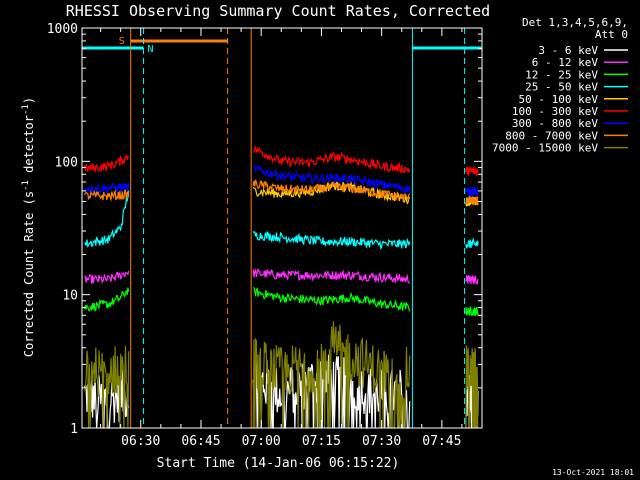  I want to click on legend-label: 25 - 50 keV, so click(561, 87).